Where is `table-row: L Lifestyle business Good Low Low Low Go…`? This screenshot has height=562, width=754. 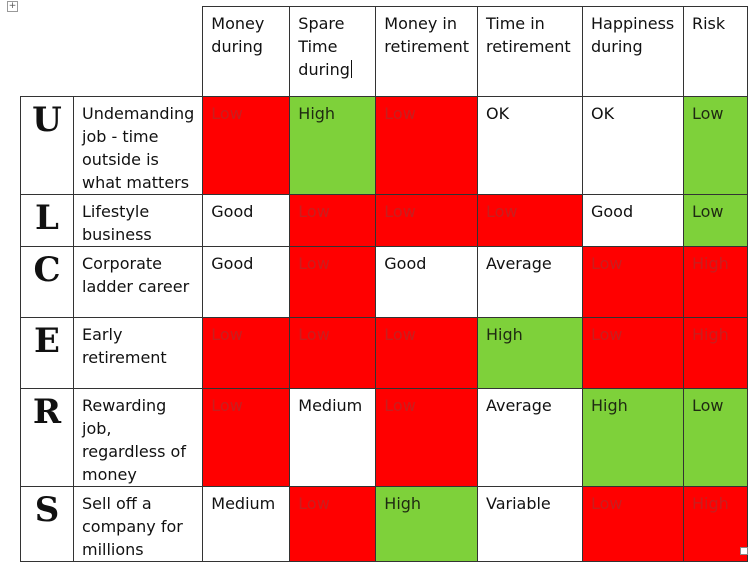
table-row: L Lifestyle business Good Low Low Low Go… is located at coordinates (384, 220).